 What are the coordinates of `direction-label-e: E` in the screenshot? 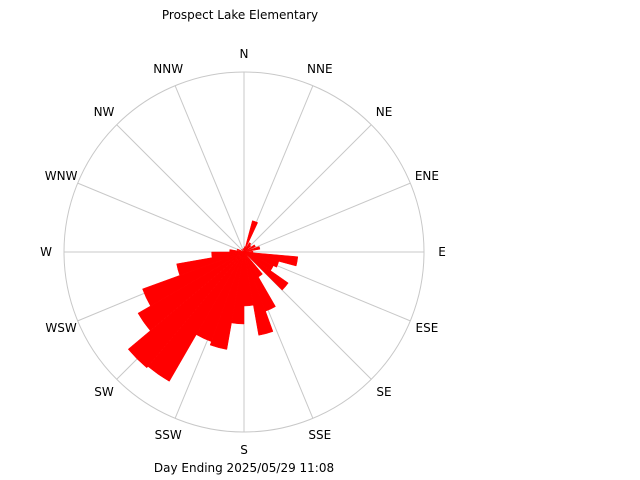 It's located at (442, 252).